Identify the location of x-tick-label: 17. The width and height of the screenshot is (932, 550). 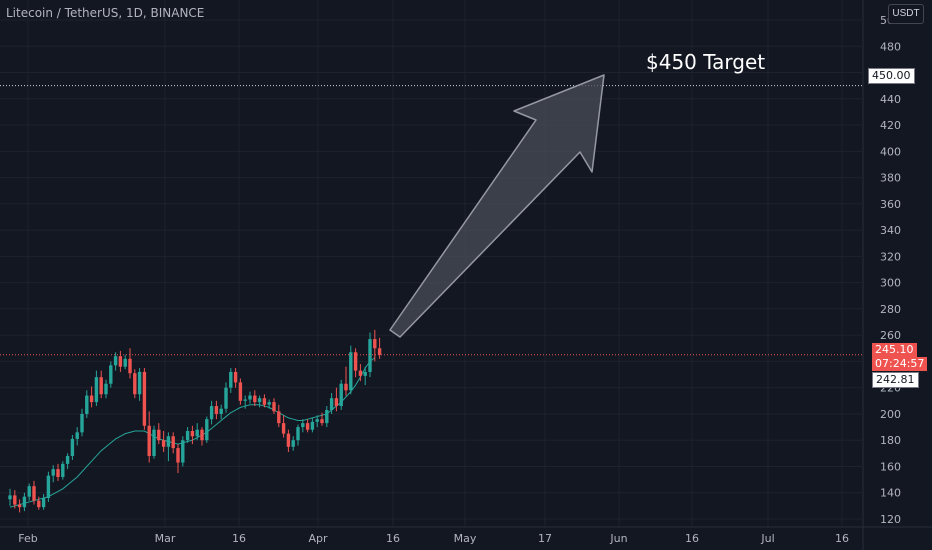
(545, 538).